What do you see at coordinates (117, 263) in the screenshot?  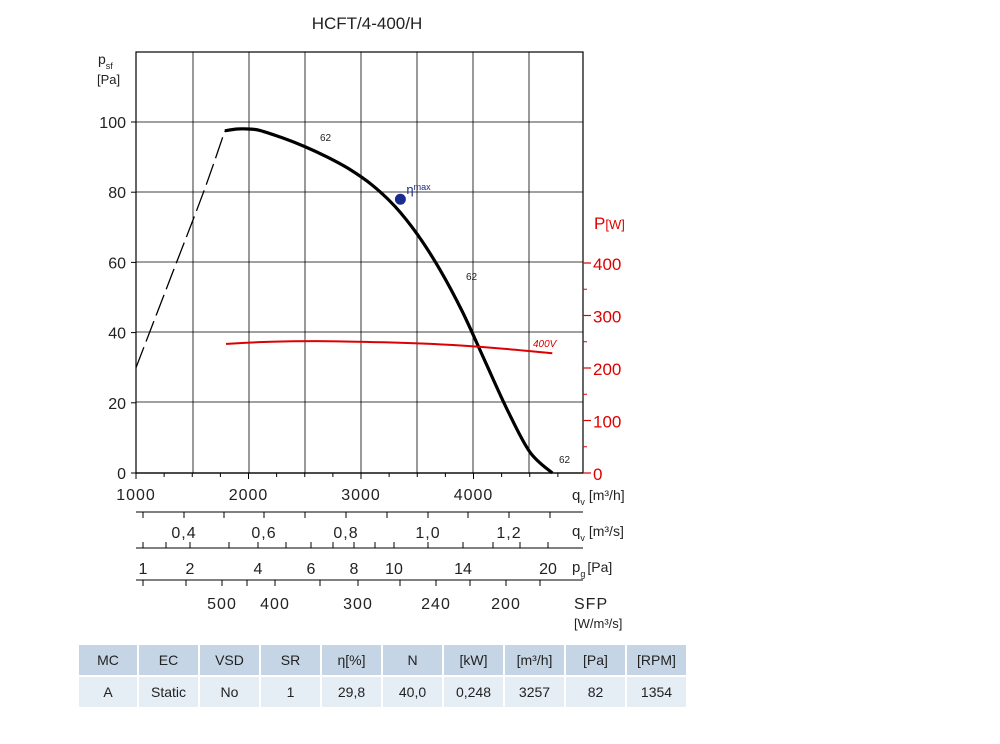 I see `y-tick-label: 60` at bounding box center [117, 263].